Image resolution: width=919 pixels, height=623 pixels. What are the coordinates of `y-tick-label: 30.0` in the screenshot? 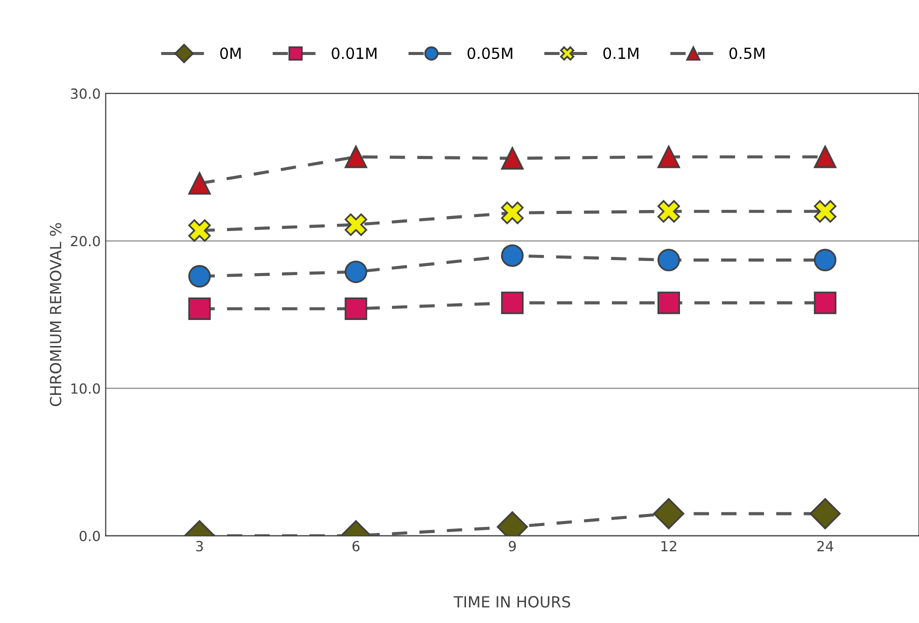 It's located at (85, 93).